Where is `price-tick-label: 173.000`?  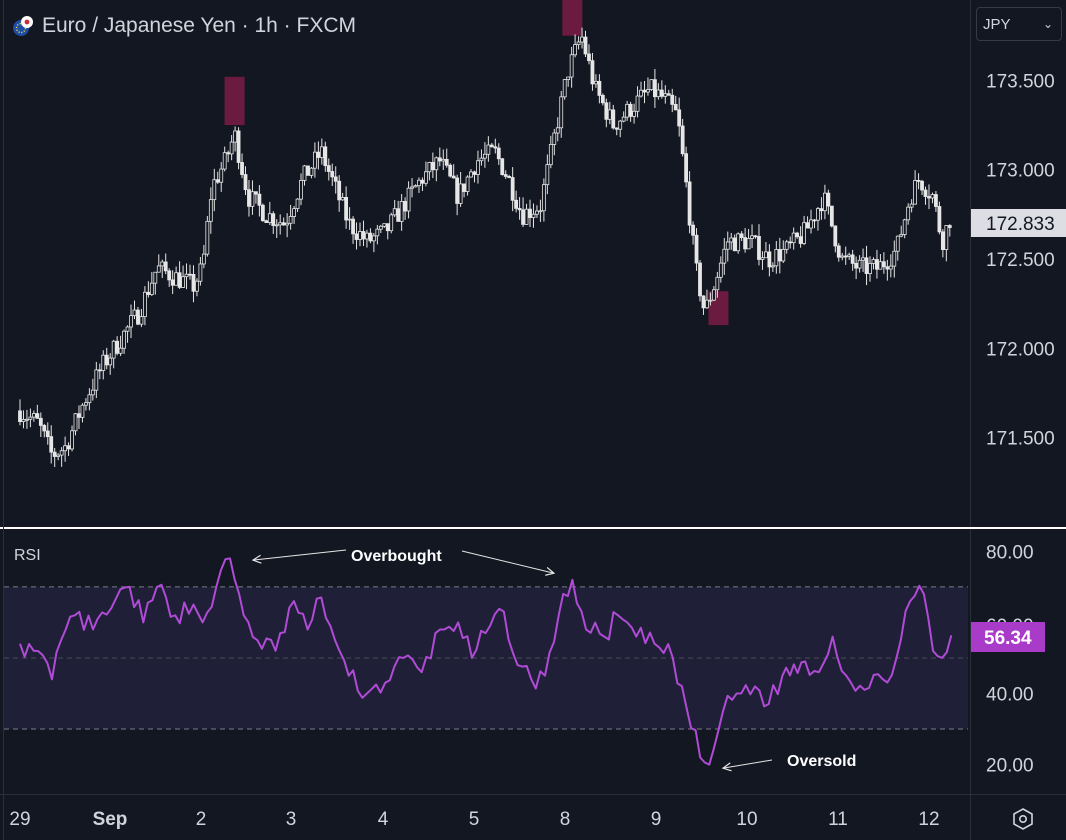
price-tick-label: 173.000 is located at coordinates (1020, 171).